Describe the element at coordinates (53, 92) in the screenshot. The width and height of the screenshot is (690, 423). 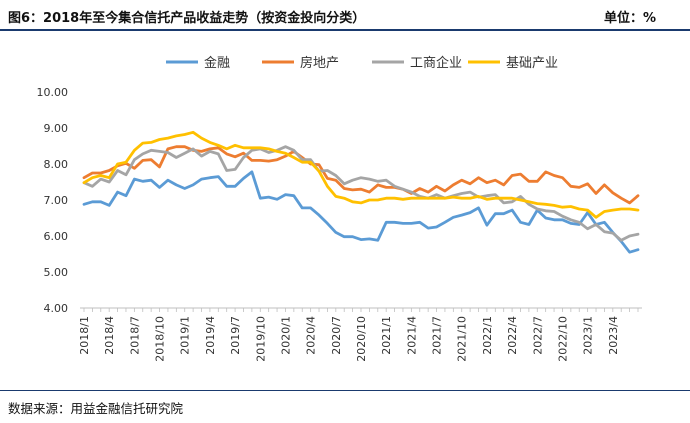
I see `y-tick-label: 10.00` at that location.